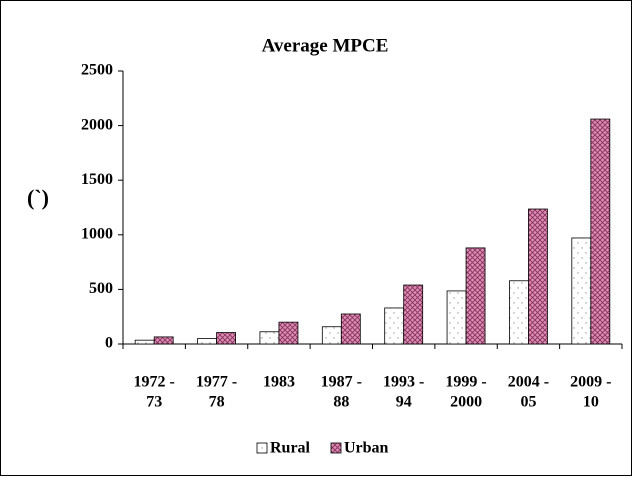  I want to click on legend-label: Rural, so click(290, 448).